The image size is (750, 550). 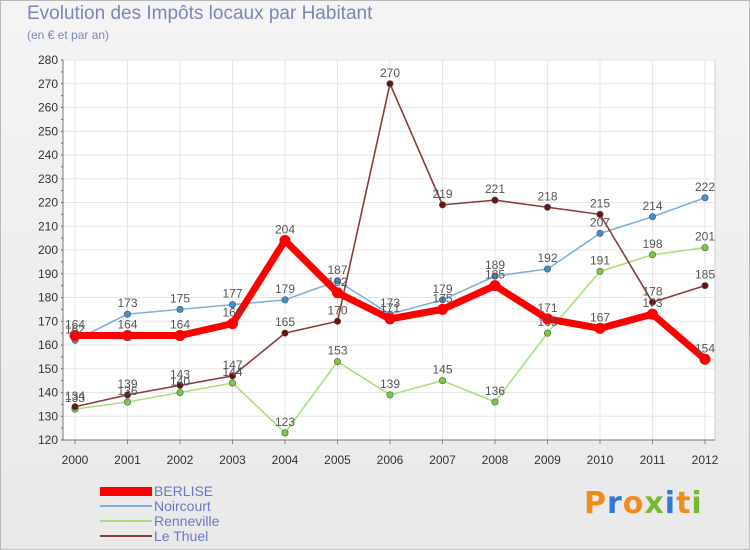 What do you see at coordinates (390, 460) in the screenshot?
I see `x-tick-label: 2006` at bounding box center [390, 460].